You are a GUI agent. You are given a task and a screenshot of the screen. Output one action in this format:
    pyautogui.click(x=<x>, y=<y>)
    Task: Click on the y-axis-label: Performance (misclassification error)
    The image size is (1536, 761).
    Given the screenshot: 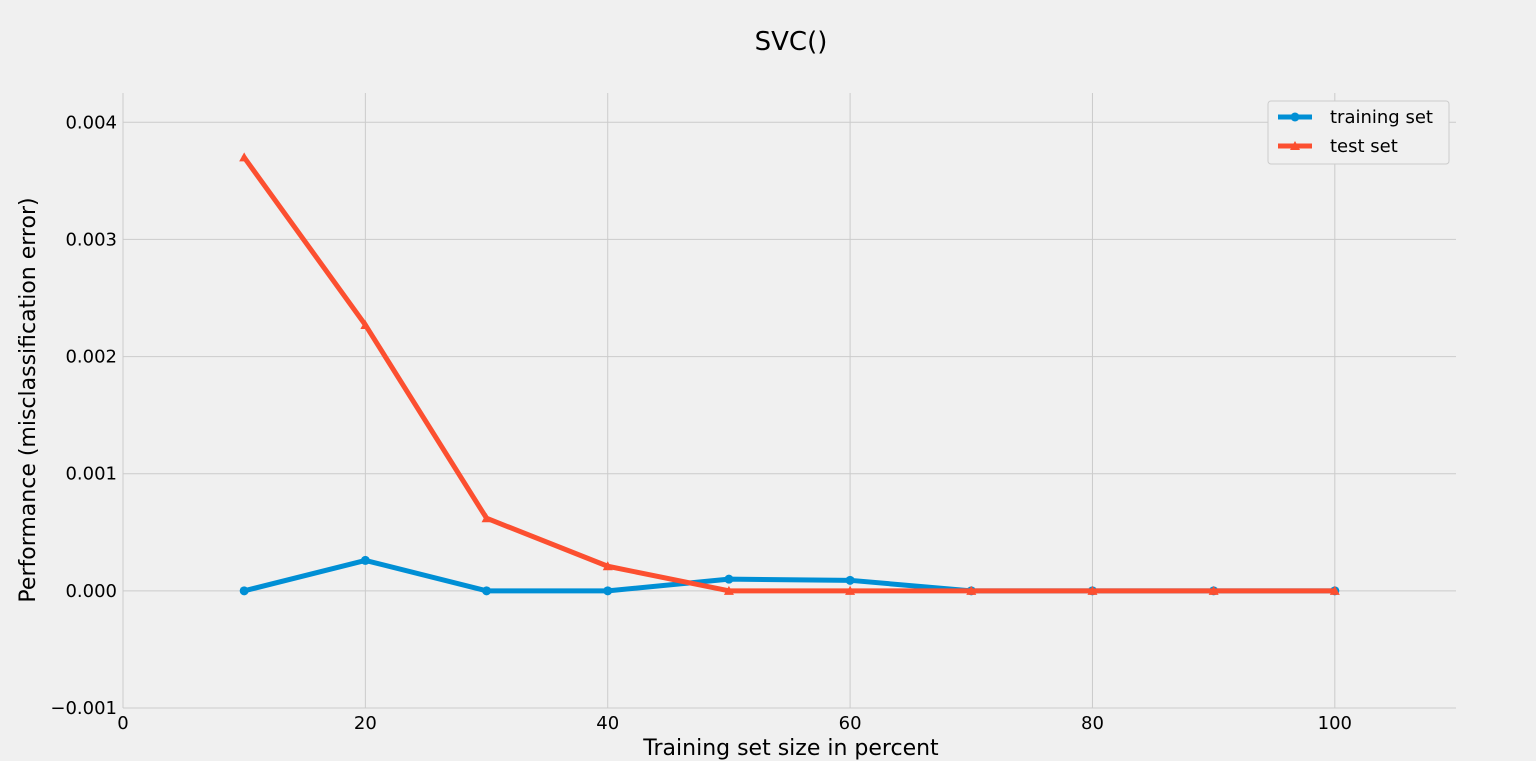 What is the action you would take?
    pyautogui.click(x=28, y=399)
    